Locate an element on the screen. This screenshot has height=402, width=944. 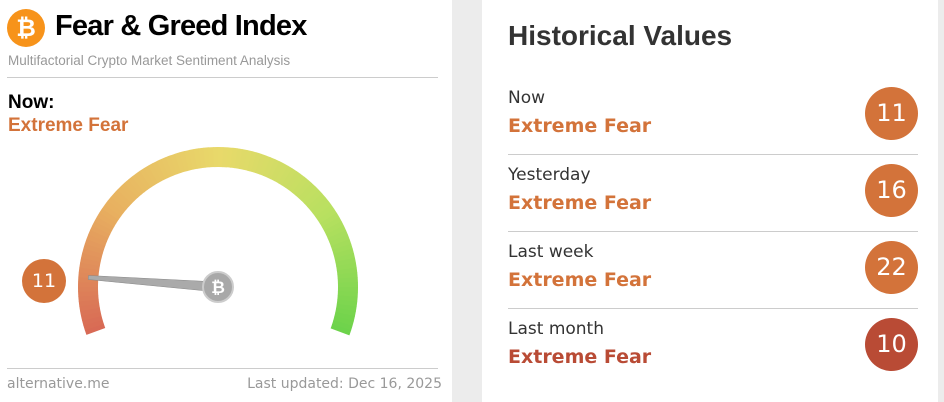
now-label: Now: is located at coordinates (31, 102).